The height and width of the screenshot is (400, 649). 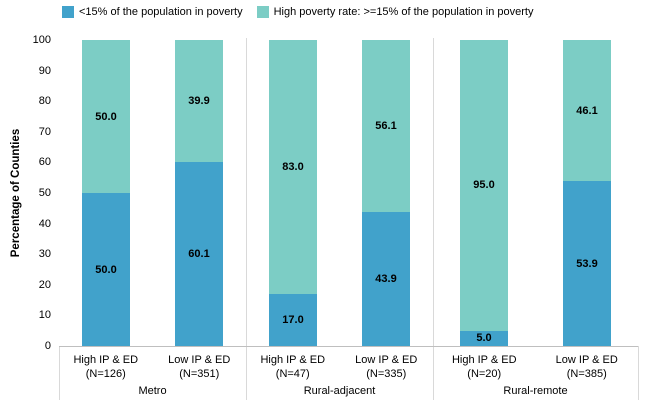 I want to click on x-category-n-count: (N=20), so click(x=484, y=374).